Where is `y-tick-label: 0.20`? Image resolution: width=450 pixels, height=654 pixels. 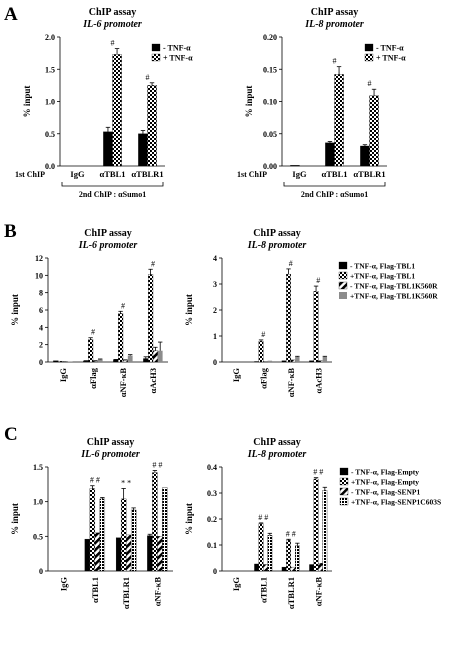
y-tick-label: 0.20 is located at coordinates (270, 37).